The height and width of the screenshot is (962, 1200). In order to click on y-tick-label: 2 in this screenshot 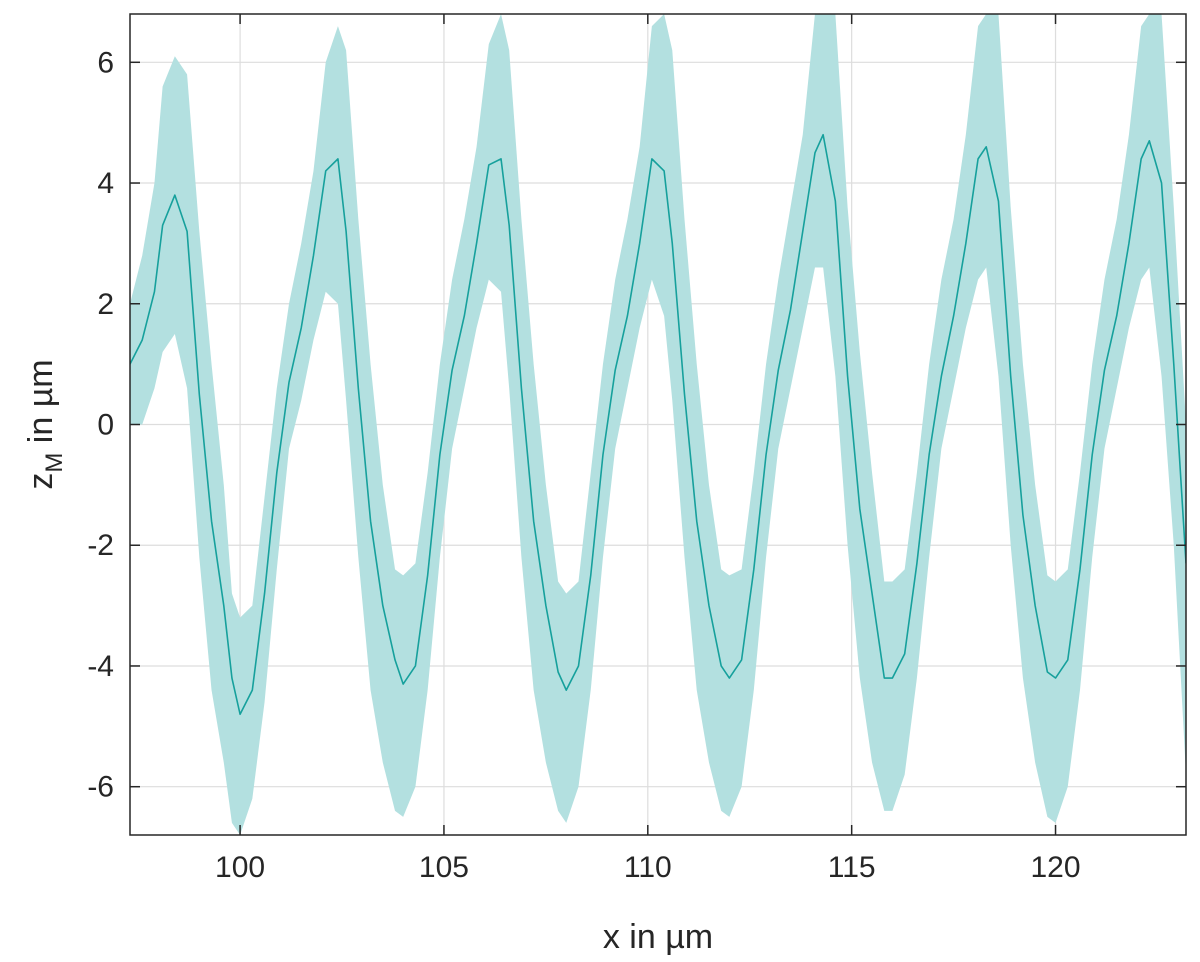, I will do `click(105, 304)`.